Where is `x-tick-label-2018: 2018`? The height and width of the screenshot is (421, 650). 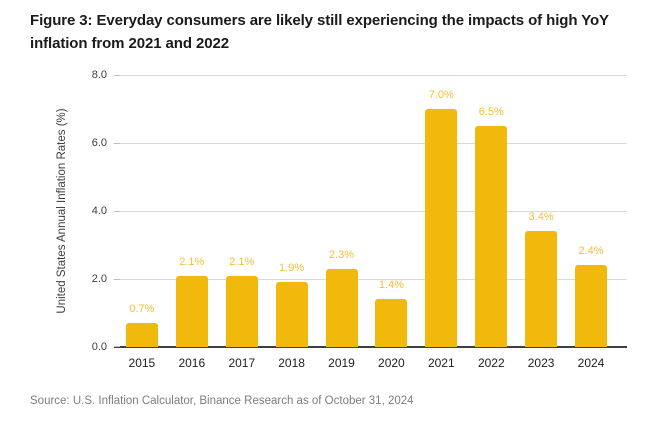
x-tick-label-2018: 2018 is located at coordinates (291, 363).